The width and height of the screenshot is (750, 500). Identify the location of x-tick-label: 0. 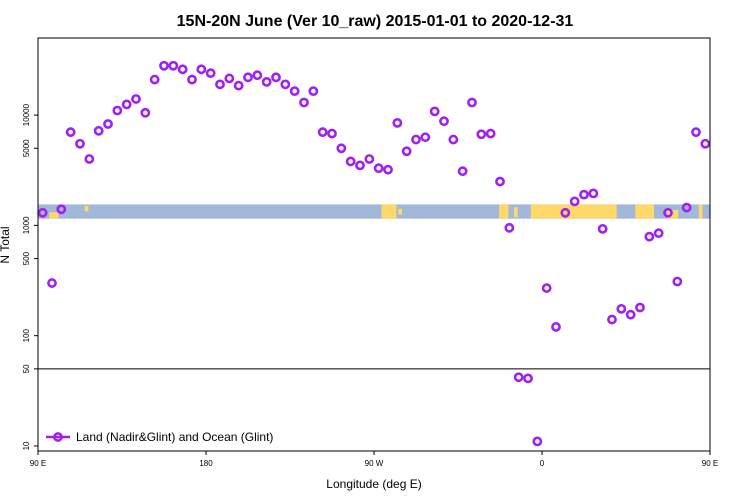
(542, 463).